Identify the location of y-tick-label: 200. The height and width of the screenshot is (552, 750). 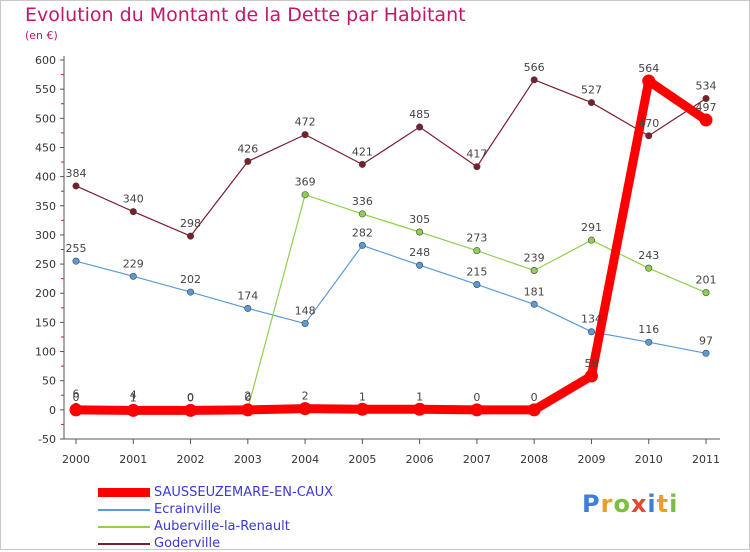
(45, 293).